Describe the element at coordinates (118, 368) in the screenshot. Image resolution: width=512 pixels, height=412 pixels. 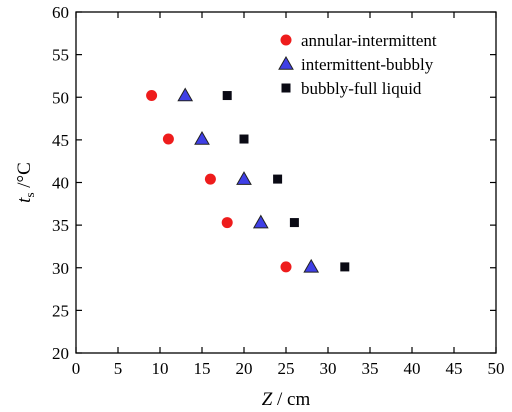
I see `x-tick-label: 5` at that location.